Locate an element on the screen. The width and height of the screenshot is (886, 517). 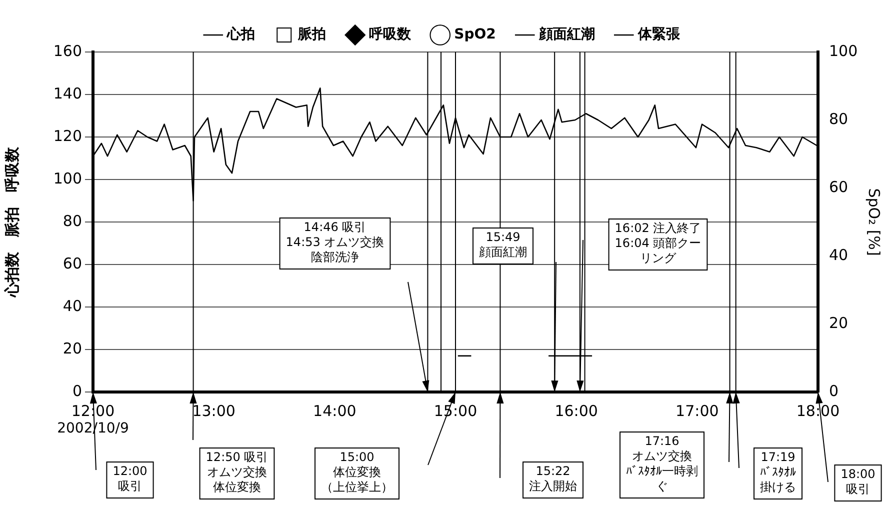
legend-label: 体緊張 is located at coordinates (658, 34).